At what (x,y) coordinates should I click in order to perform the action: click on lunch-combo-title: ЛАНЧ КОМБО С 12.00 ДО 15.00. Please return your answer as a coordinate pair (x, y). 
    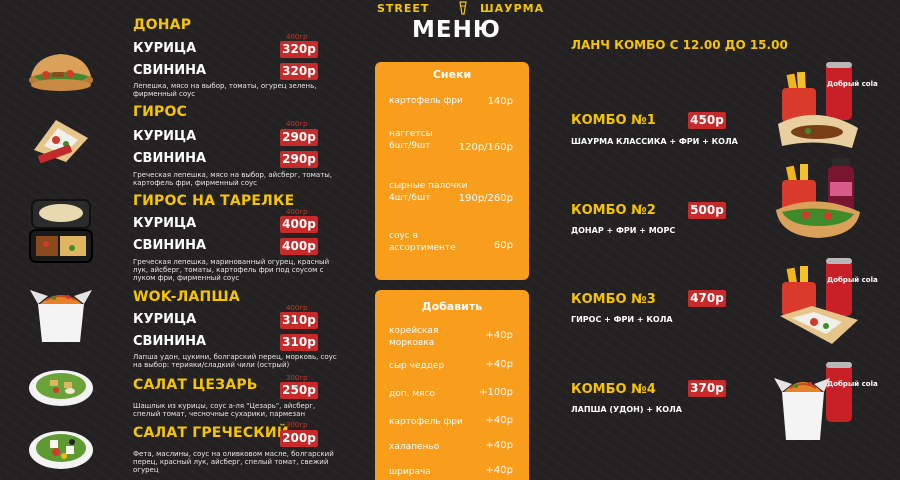
    Looking at the image, I should click on (679, 45).